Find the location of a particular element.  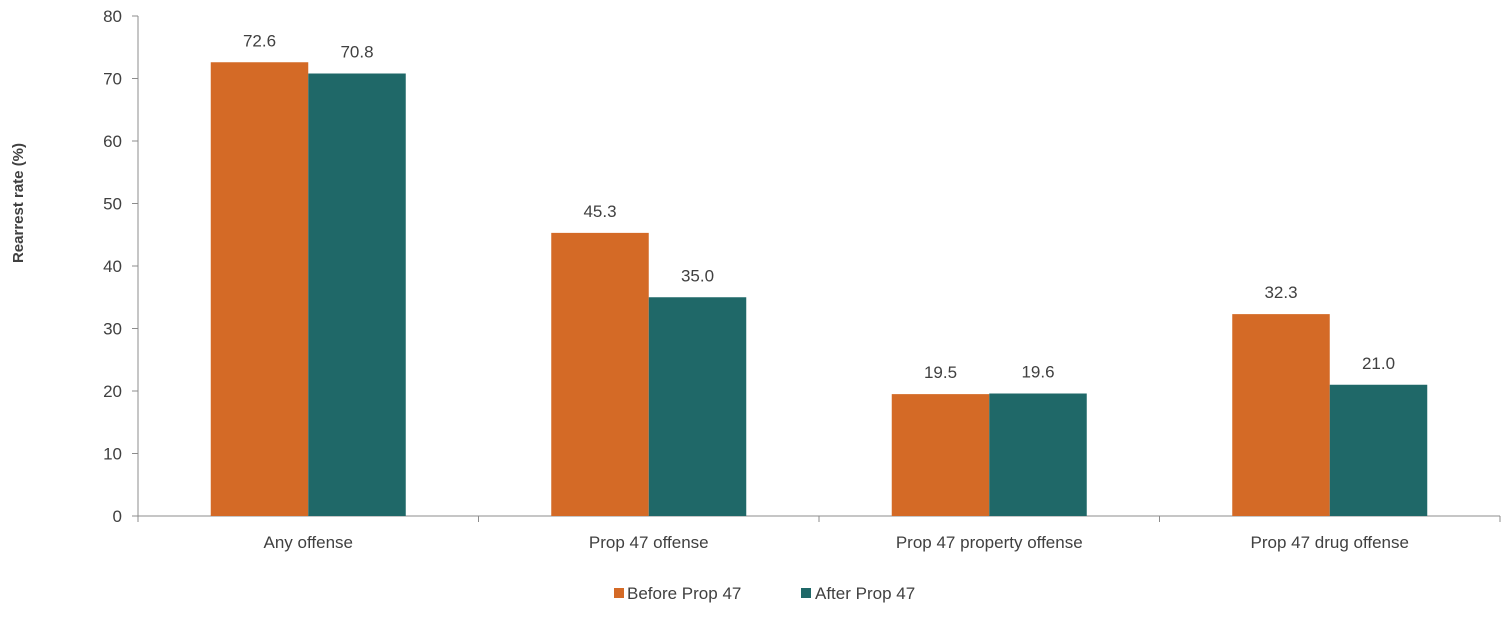

legend: Before Prop 47 After Prop 47 is located at coordinates (764, 593).